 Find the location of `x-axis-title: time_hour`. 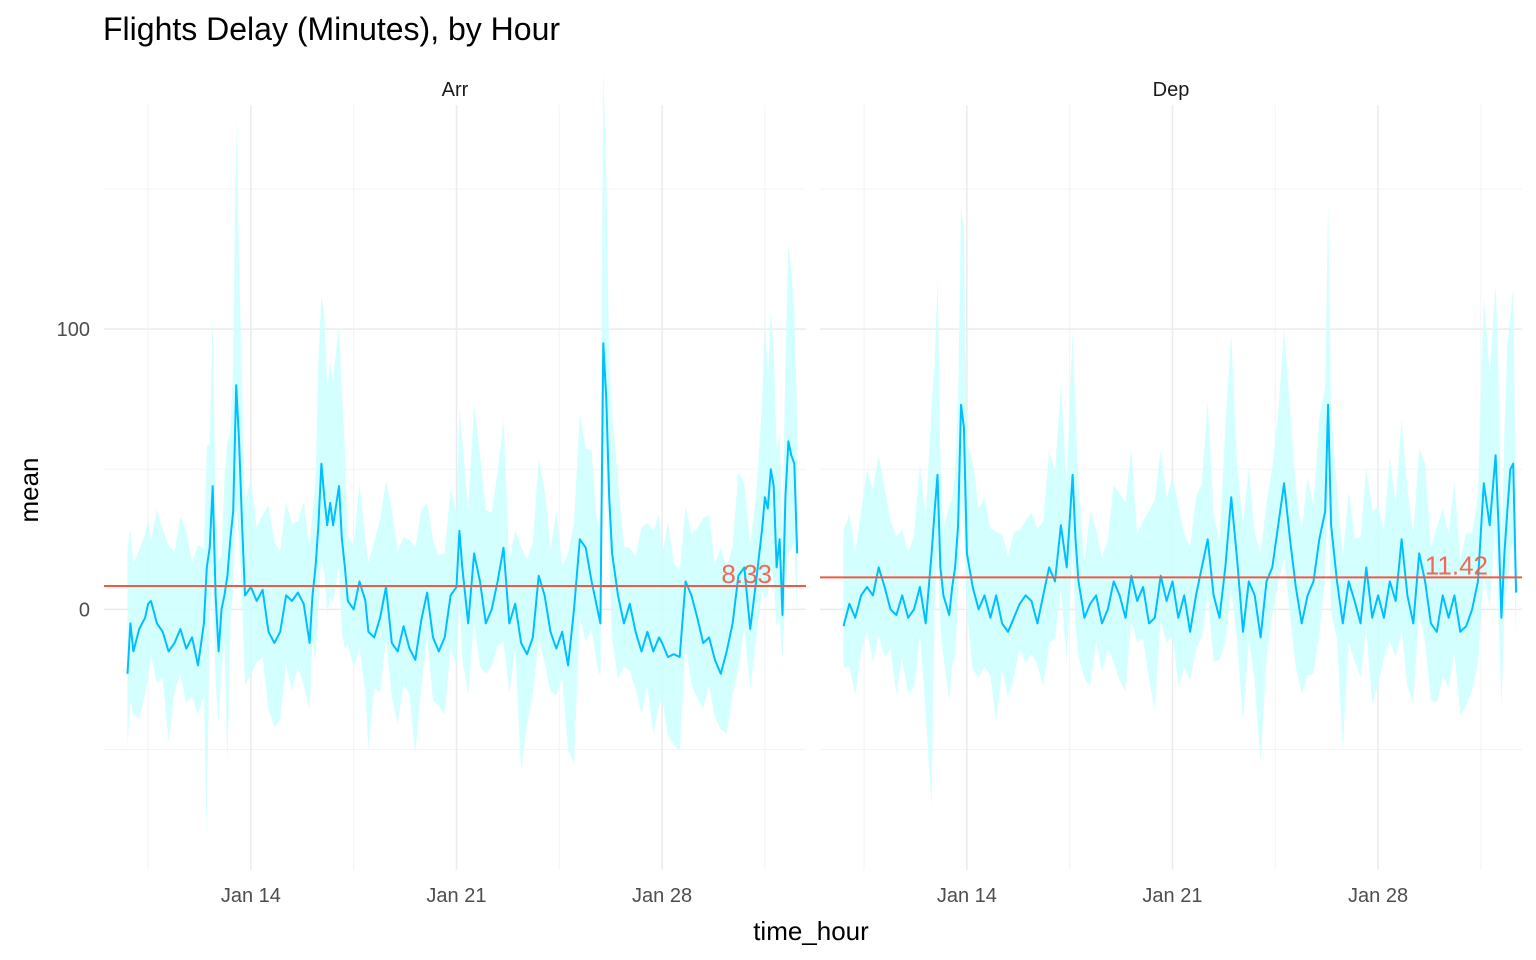

x-axis-title: time_hour is located at coordinates (811, 931).